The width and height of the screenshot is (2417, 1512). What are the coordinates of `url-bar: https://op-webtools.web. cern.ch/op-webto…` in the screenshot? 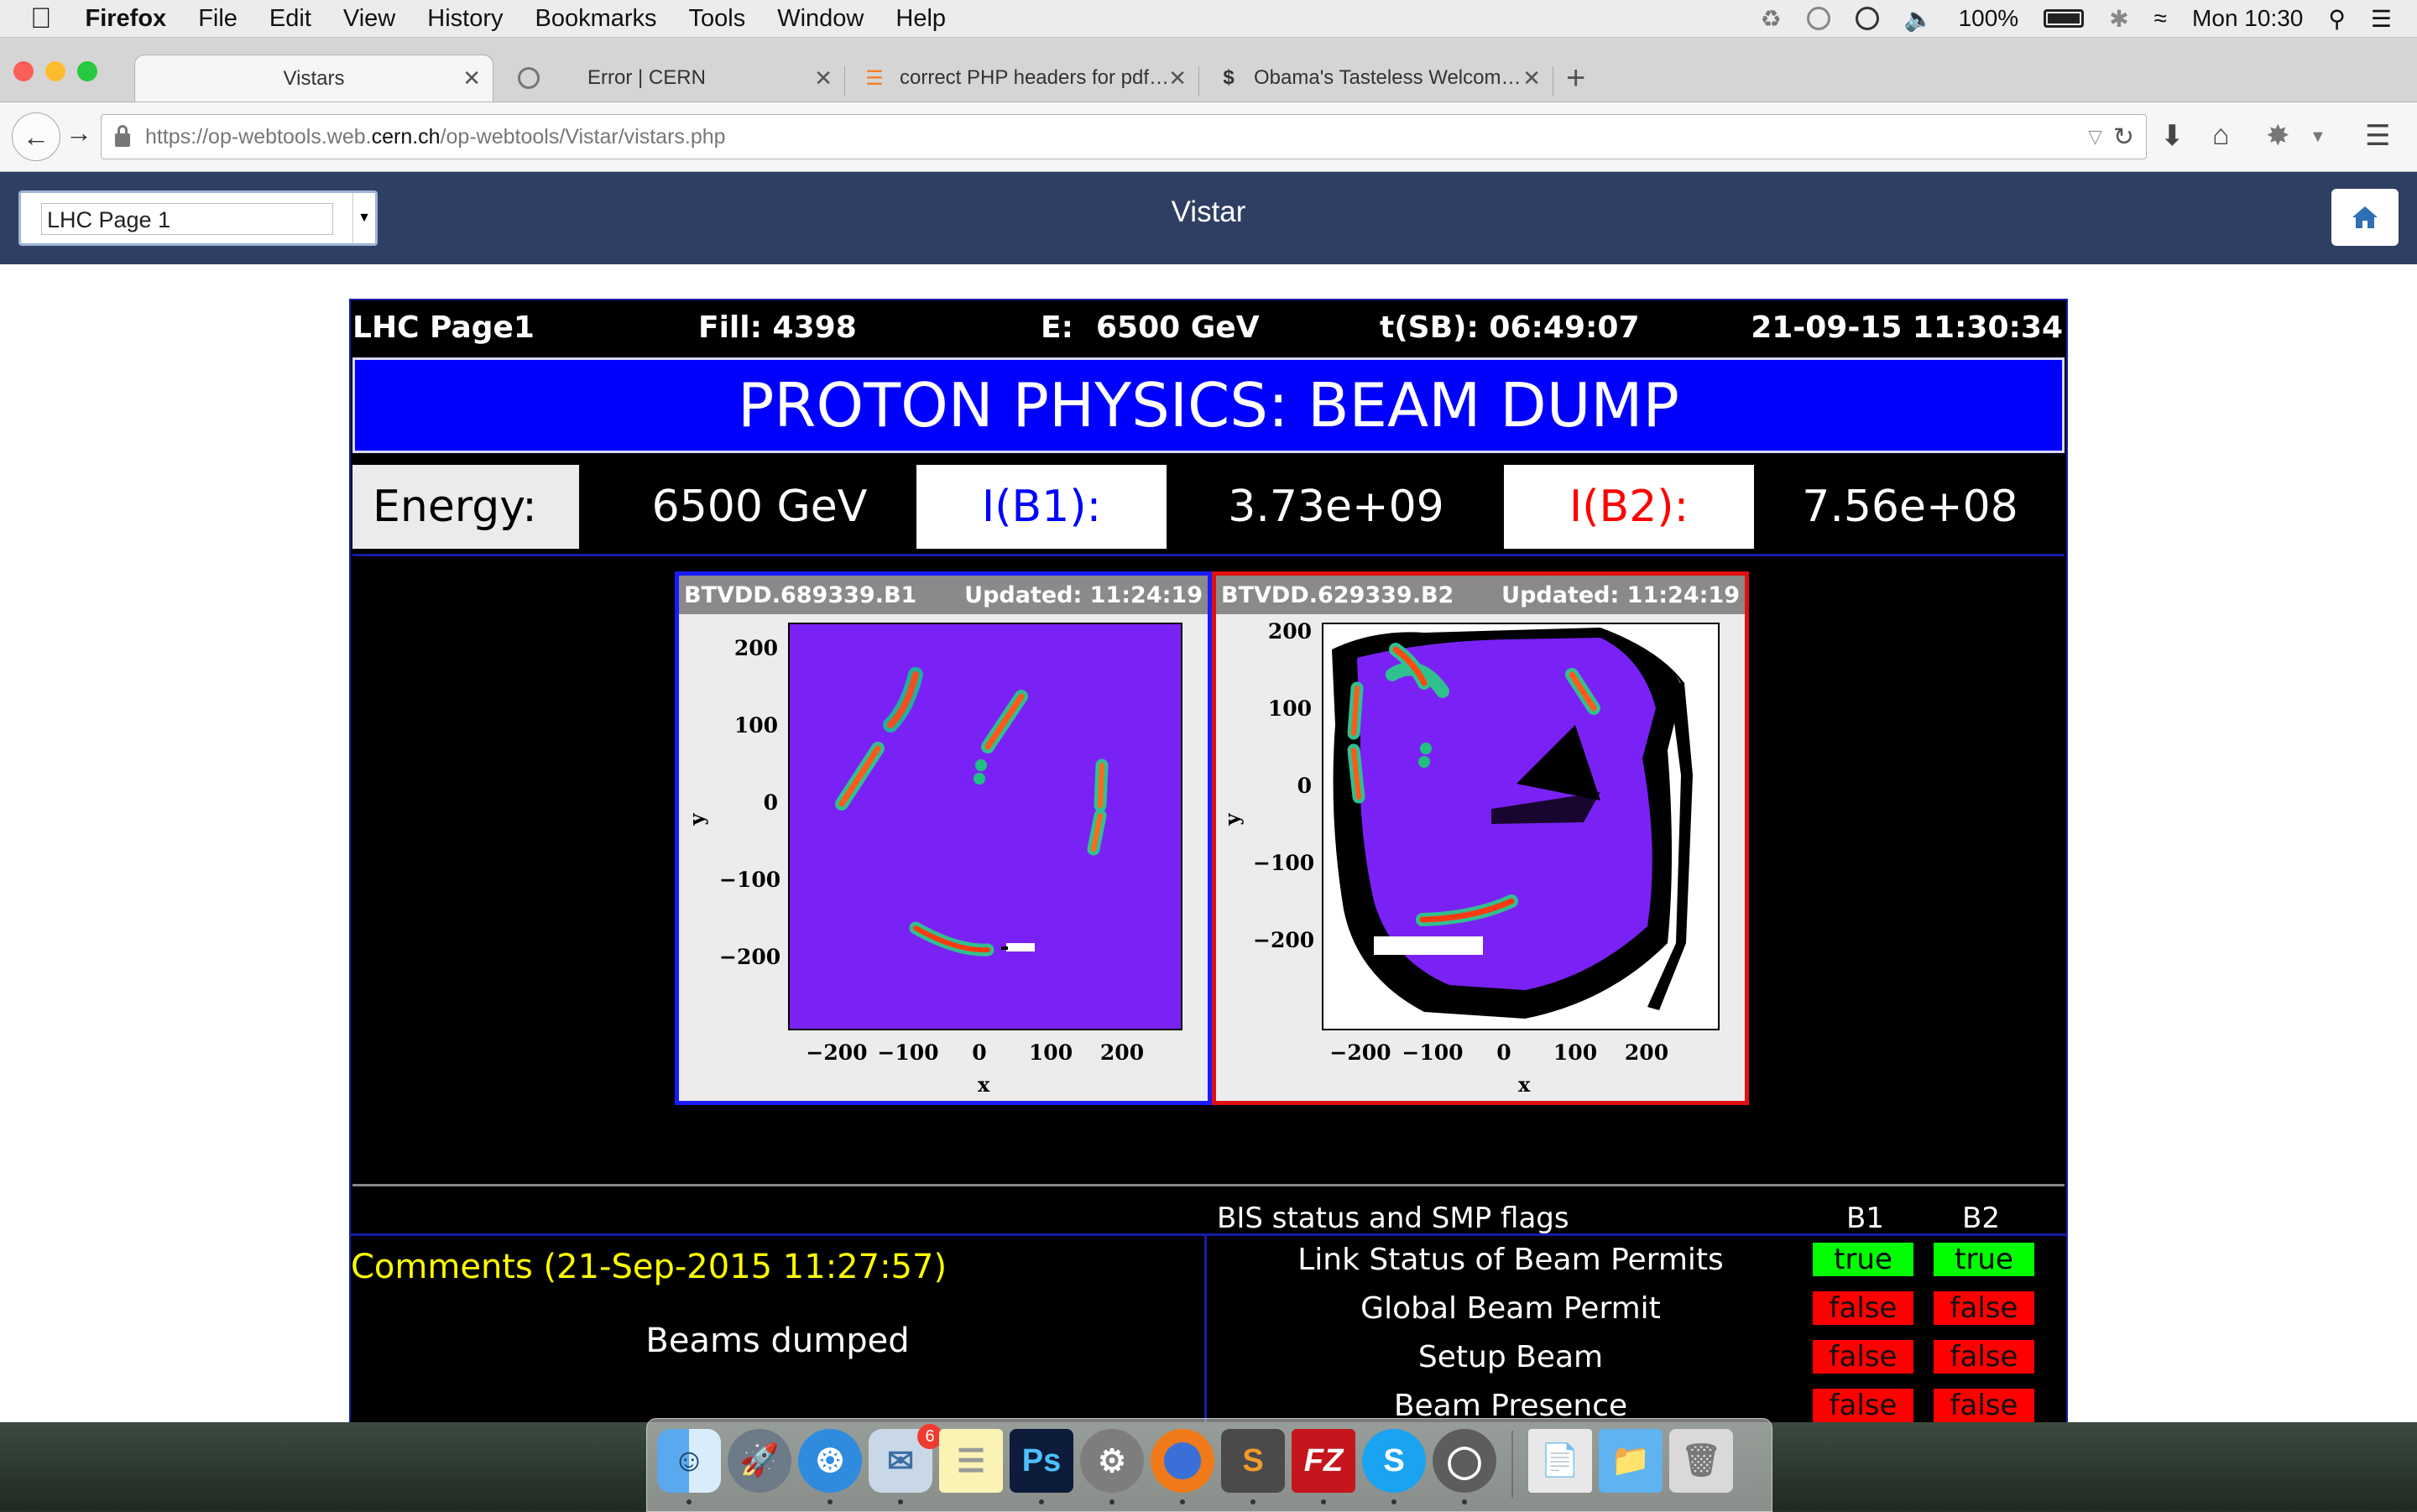 It's located at (1124, 137).